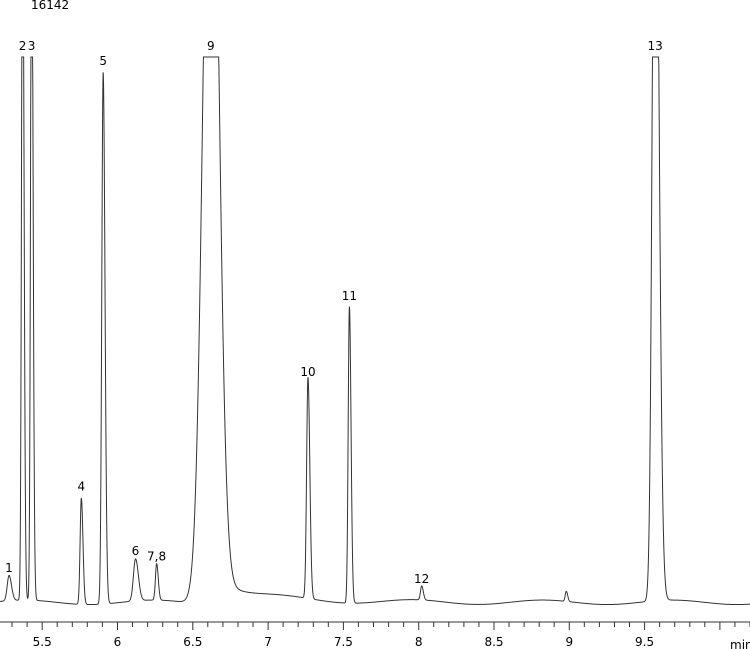  Describe the element at coordinates (32, 46) in the screenshot. I see `peak-label-3: 3` at that location.